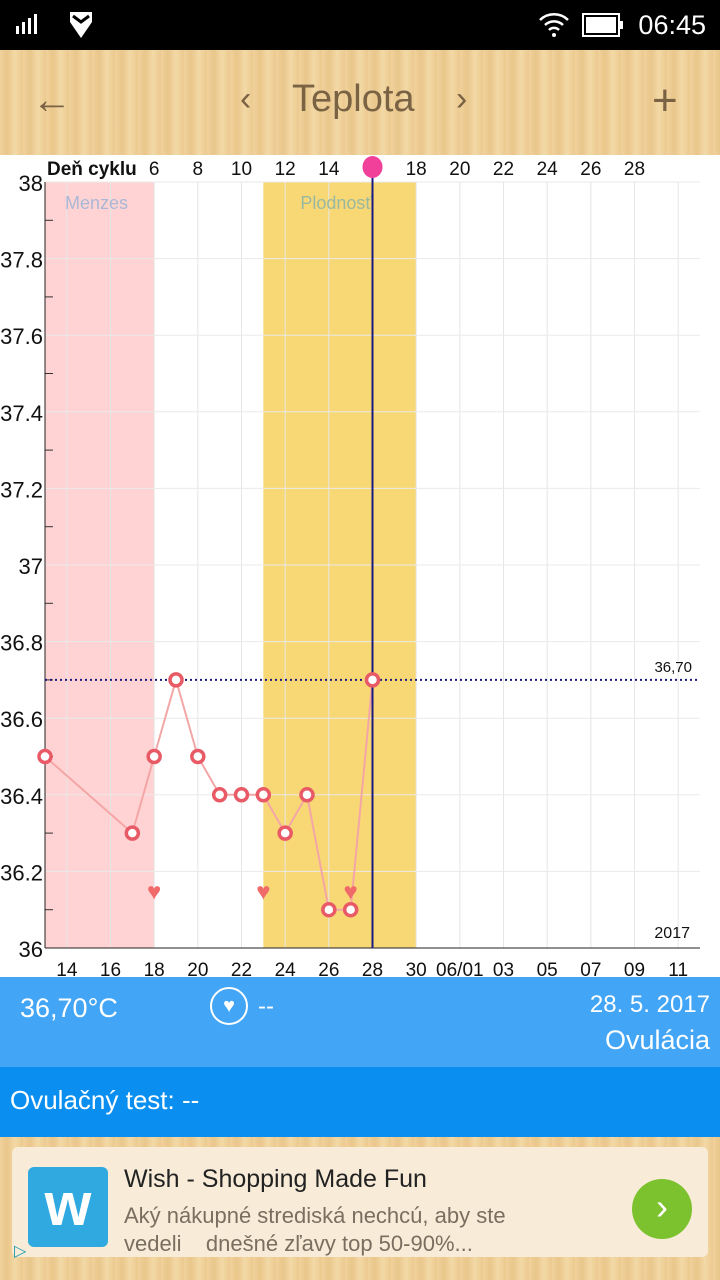  What do you see at coordinates (372, 968) in the screenshot?
I see `x-tick-label: 28` at bounding box center [372, 968].